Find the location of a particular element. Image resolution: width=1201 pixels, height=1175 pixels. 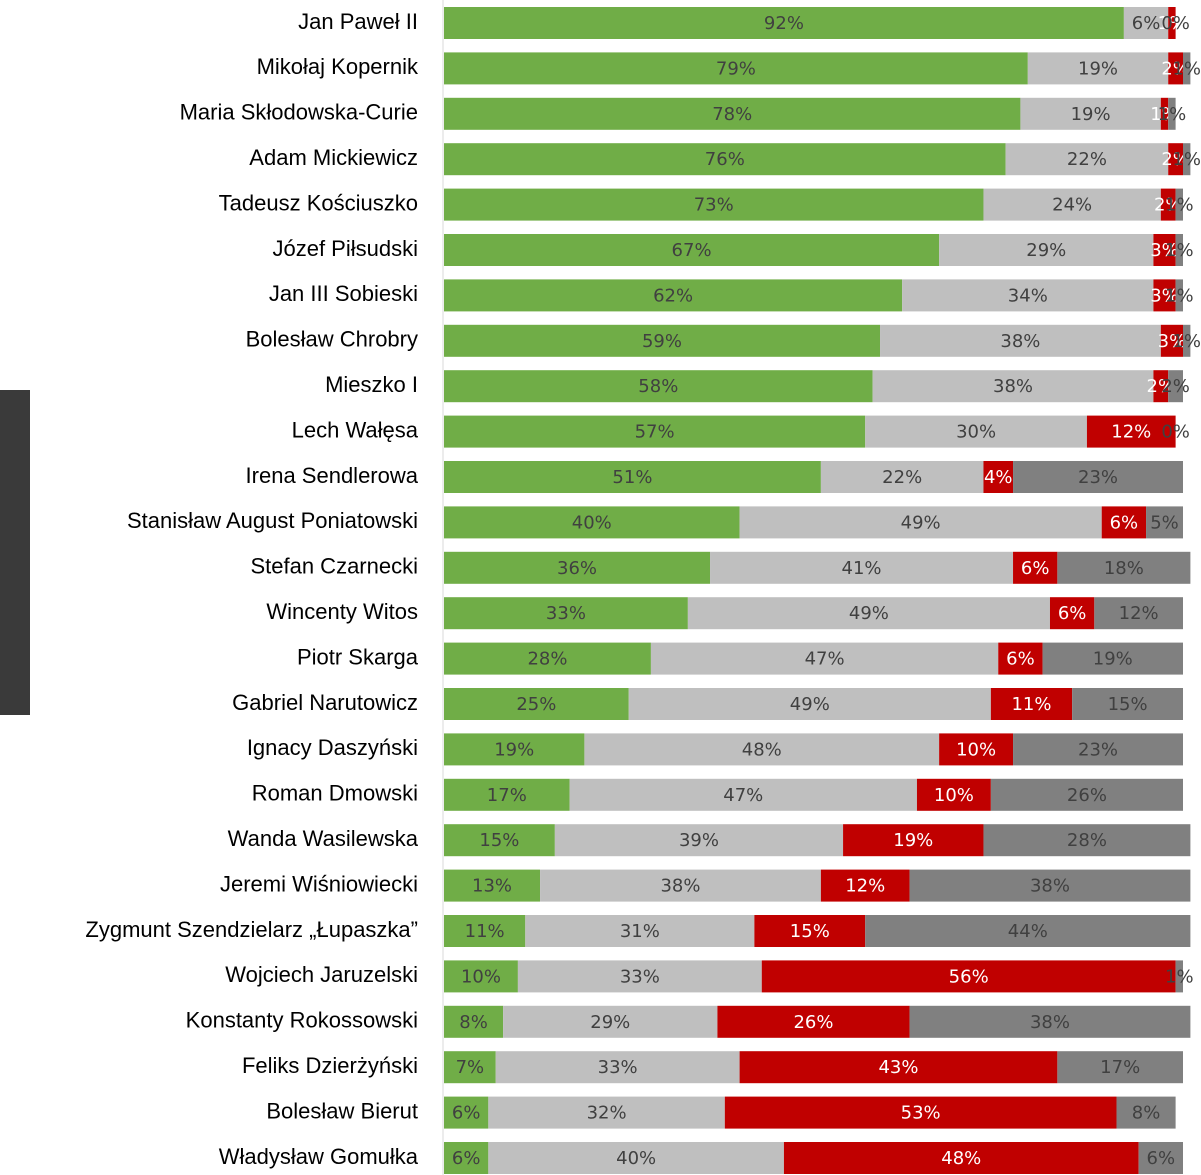

value-label: 18% is located at coordinates (1124, 568).